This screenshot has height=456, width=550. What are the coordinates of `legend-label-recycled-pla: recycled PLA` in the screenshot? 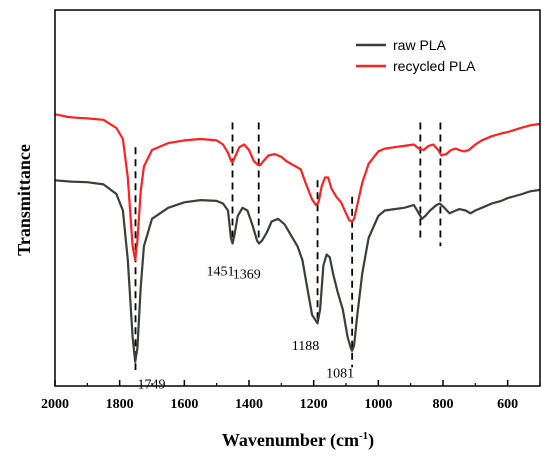 It's located at (434, 66).